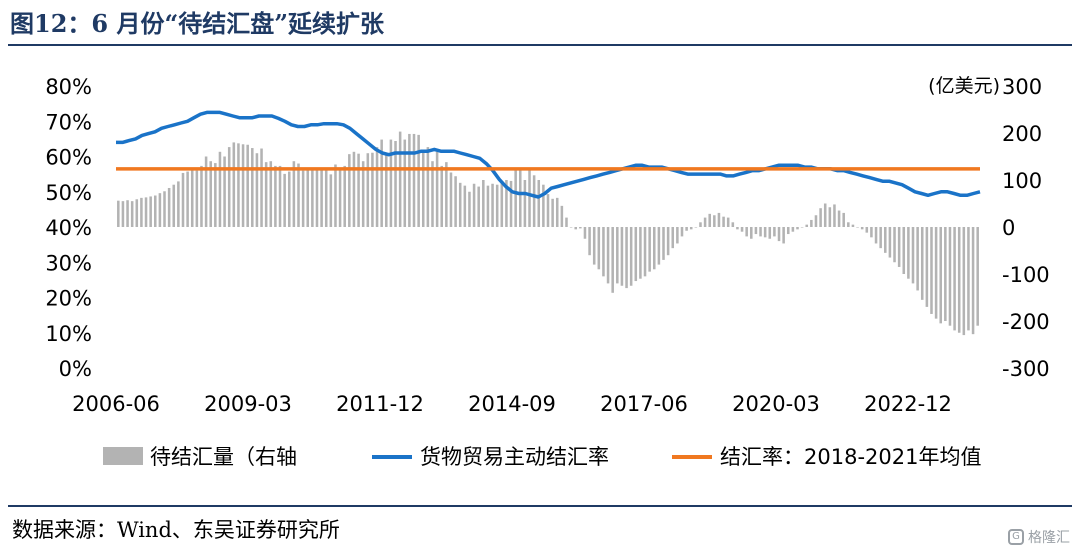 Image resolution: width=1080 pixels, height=553 pixels. What do you see at coordinates (68, 193) in the screenshot?
I see `left-tick-label: 50%` at bounding box center [68, 193].